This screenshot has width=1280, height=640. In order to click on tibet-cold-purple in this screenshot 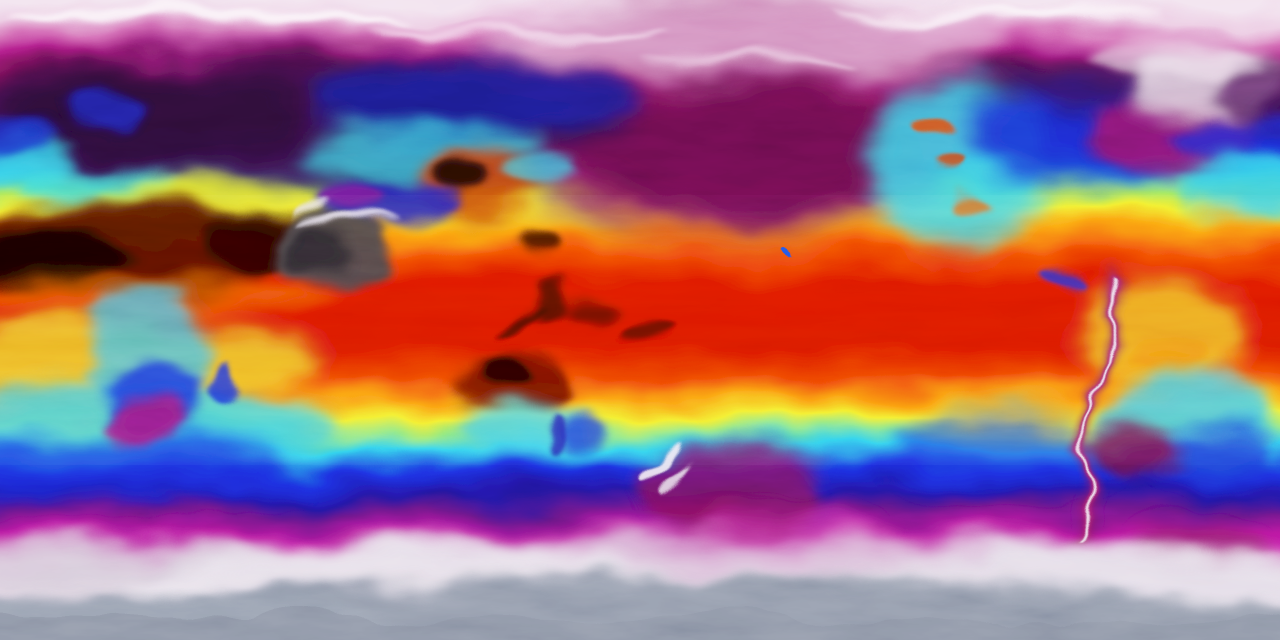, I will do `click(352, 193)`.